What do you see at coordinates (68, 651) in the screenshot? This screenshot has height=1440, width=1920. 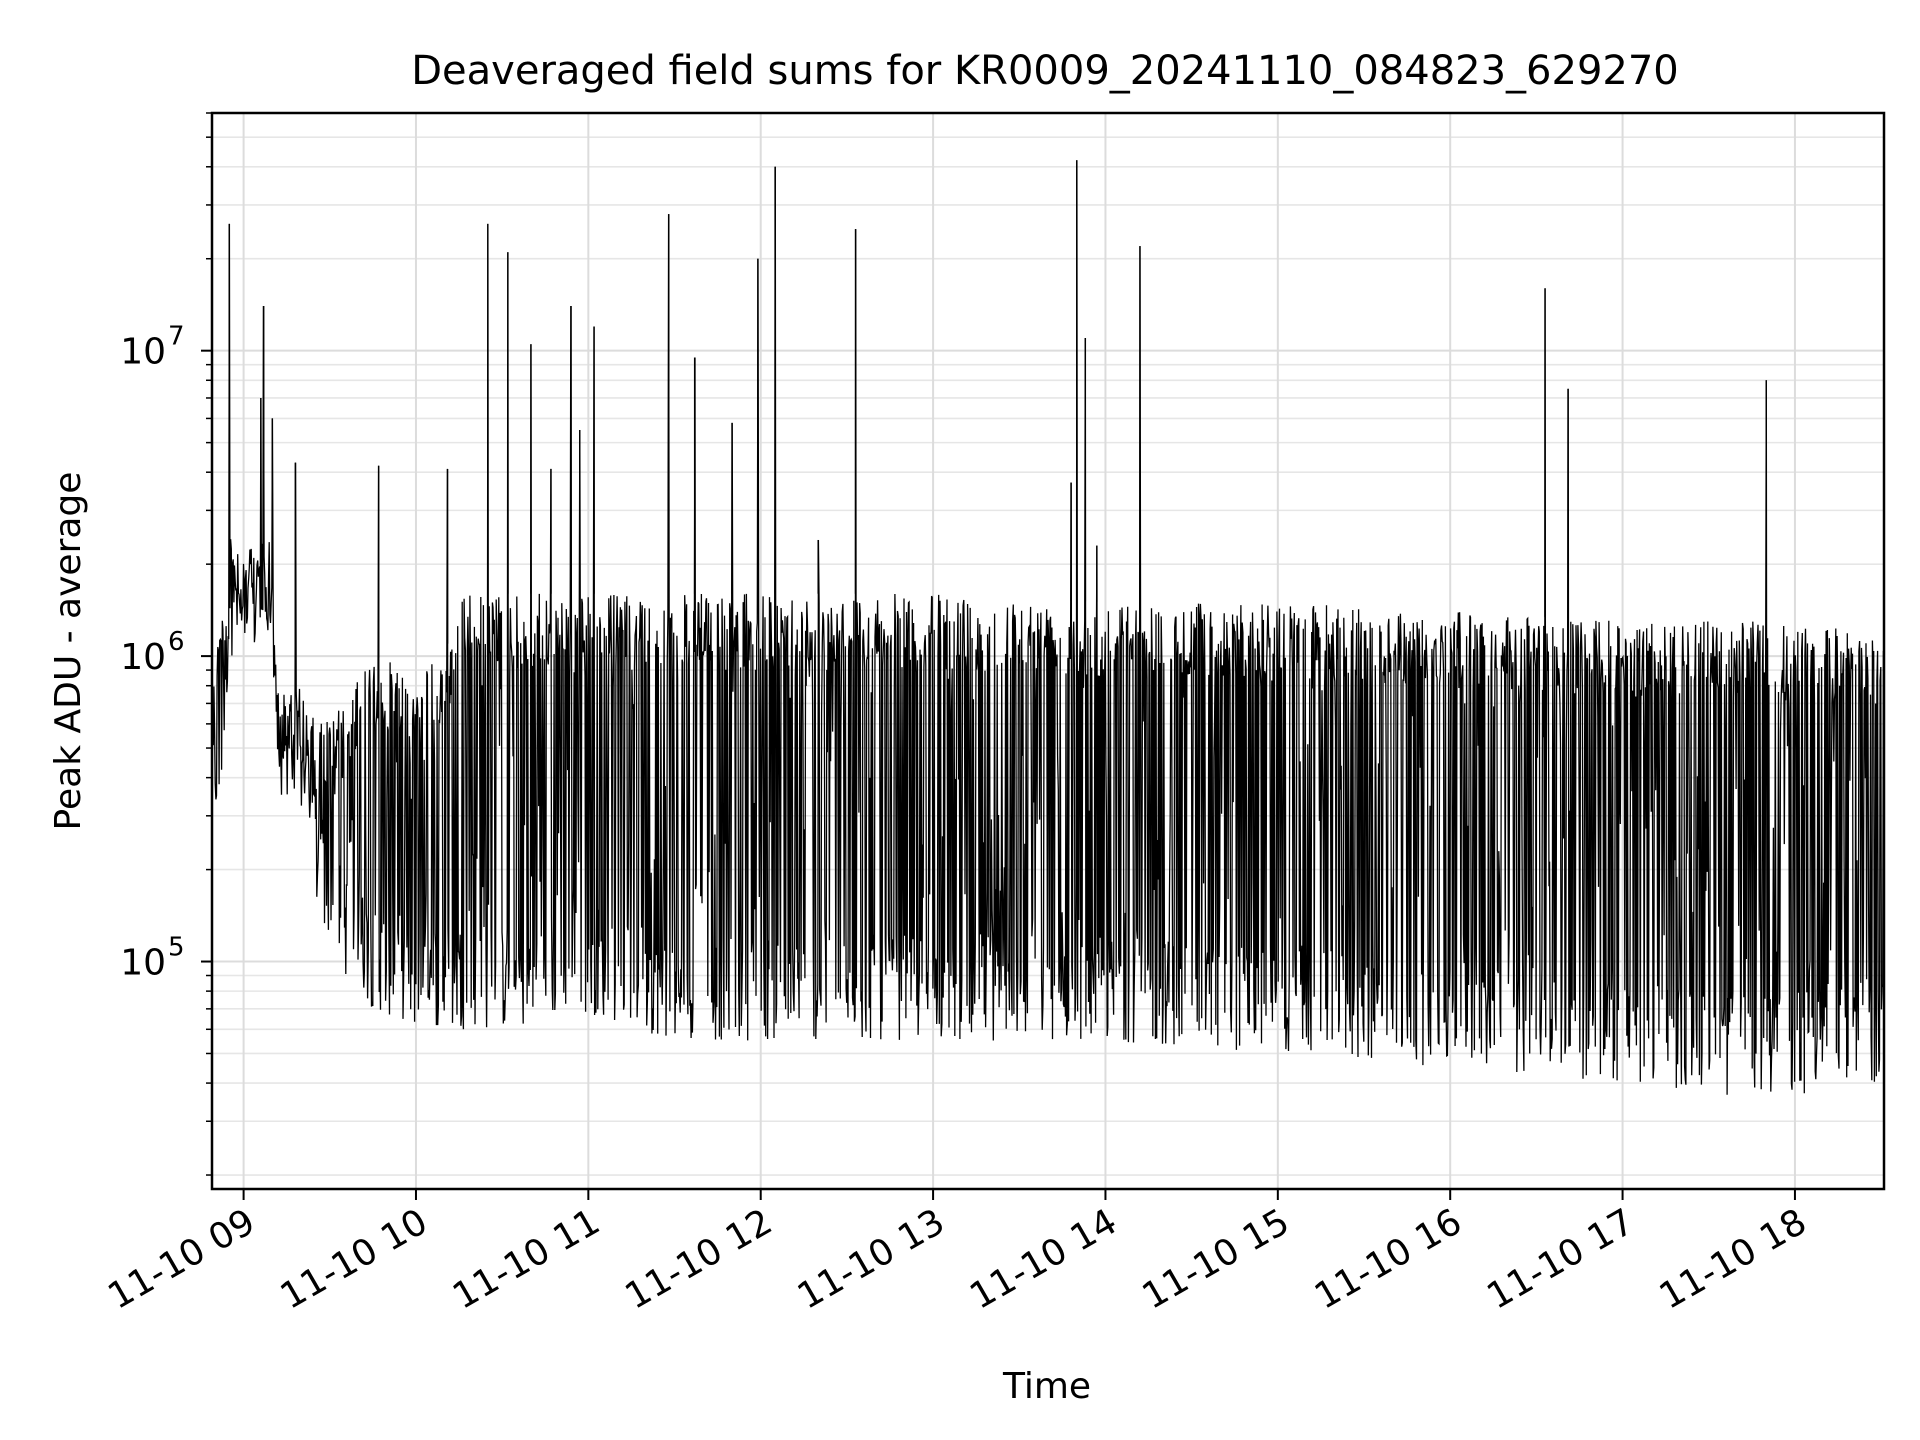 I see `y-axis-label: Peak ADU - average` at bounding box center [68, 651].